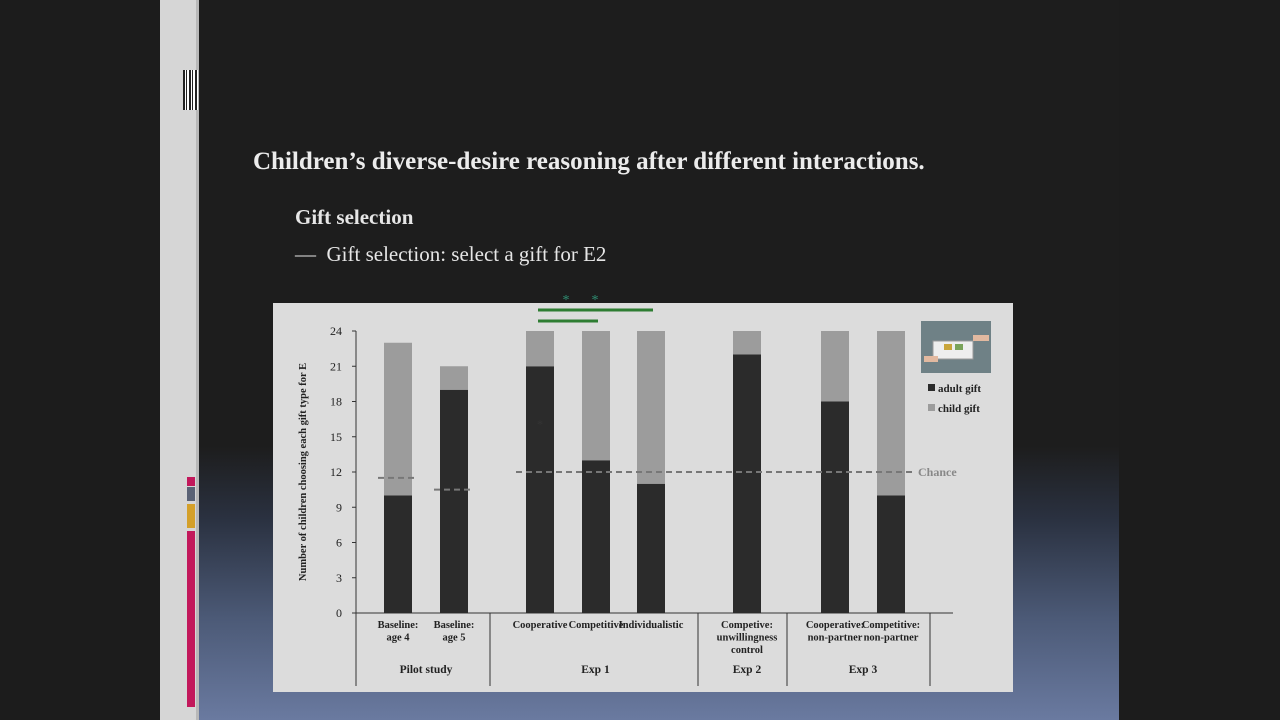 The image size is (1280, 720). What do you see at coordinates (937, 472) in the screenshot?
I see `chance-label: Chance` at bounding box center [937, 472].